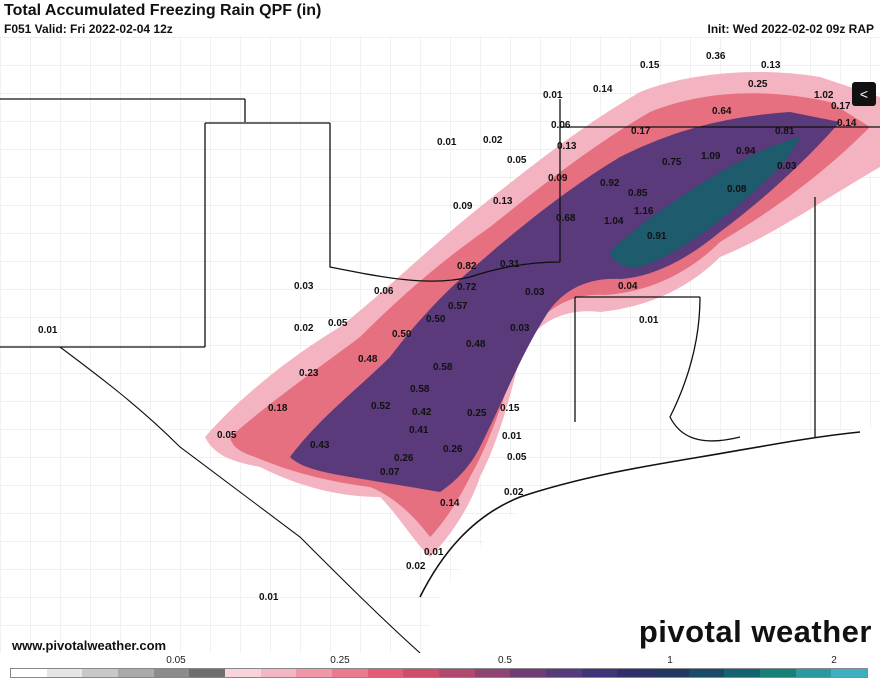  I want to click on qpf-value-label: 0.23, so click(309, 373).